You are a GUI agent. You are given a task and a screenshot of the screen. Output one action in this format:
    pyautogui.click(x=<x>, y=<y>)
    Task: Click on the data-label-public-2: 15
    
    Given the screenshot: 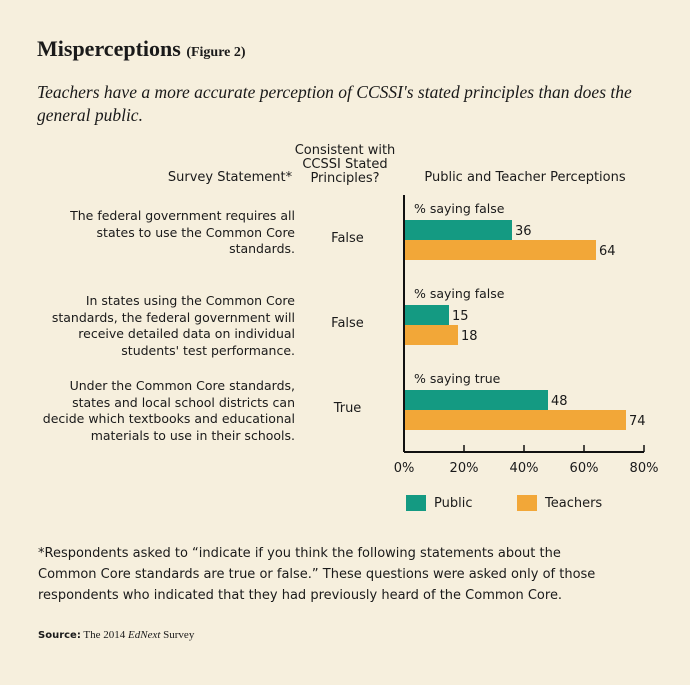 What is the action you would take?
    pyautogui.click(x=460, y=316)
    